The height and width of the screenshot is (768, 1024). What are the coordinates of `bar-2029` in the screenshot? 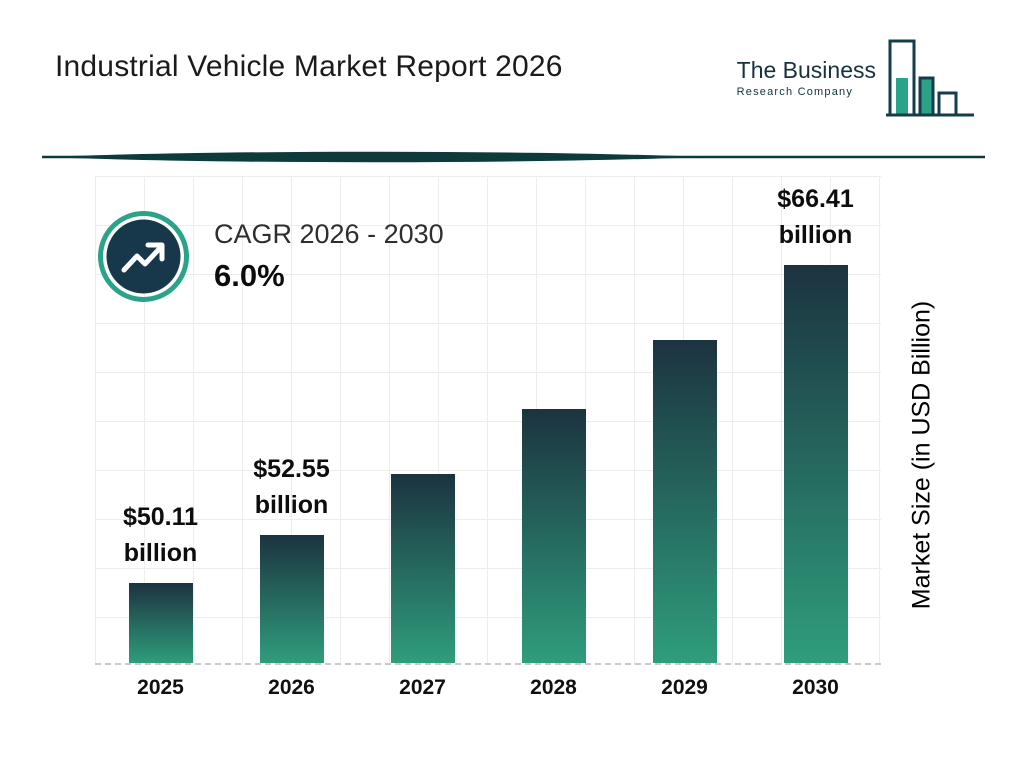 It's located at (684, 501).